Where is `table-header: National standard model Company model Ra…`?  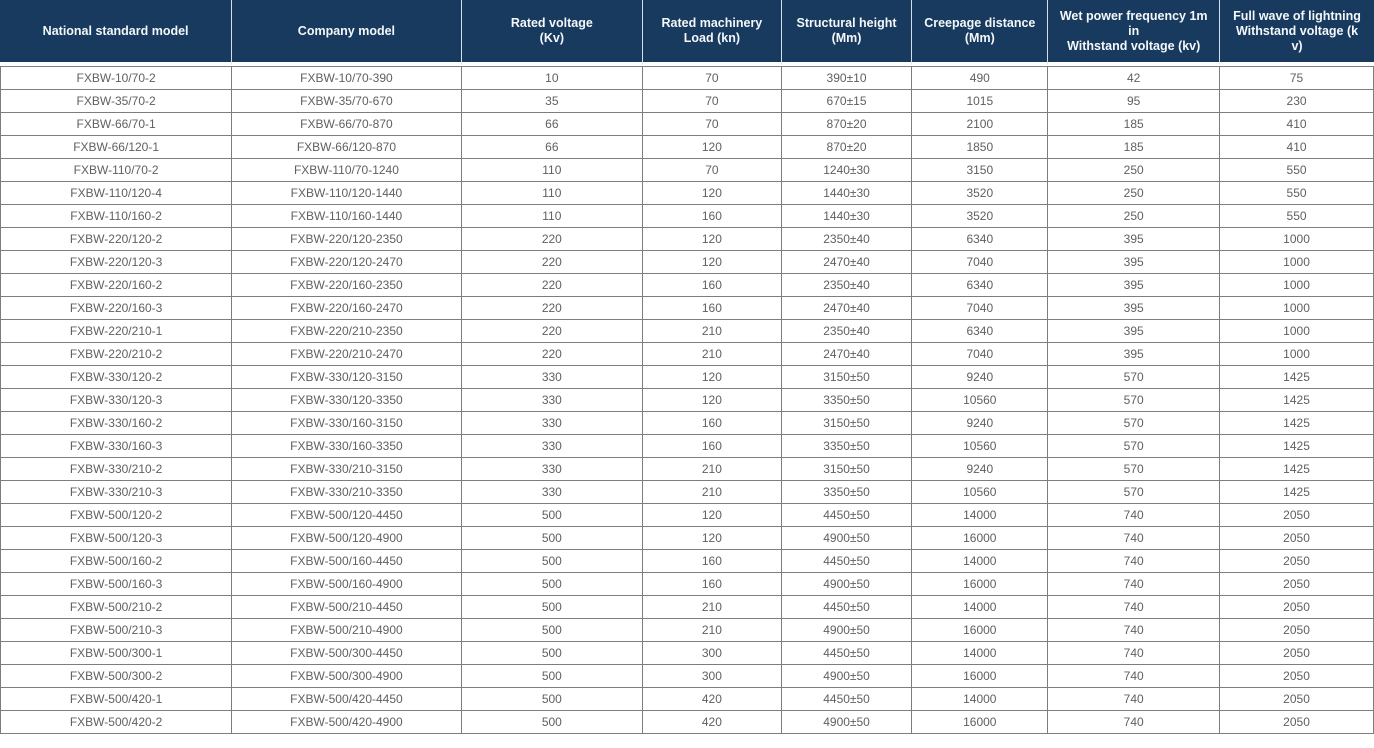 table-header: National standard model Company model Ra… is located at coordinates (687, 33).